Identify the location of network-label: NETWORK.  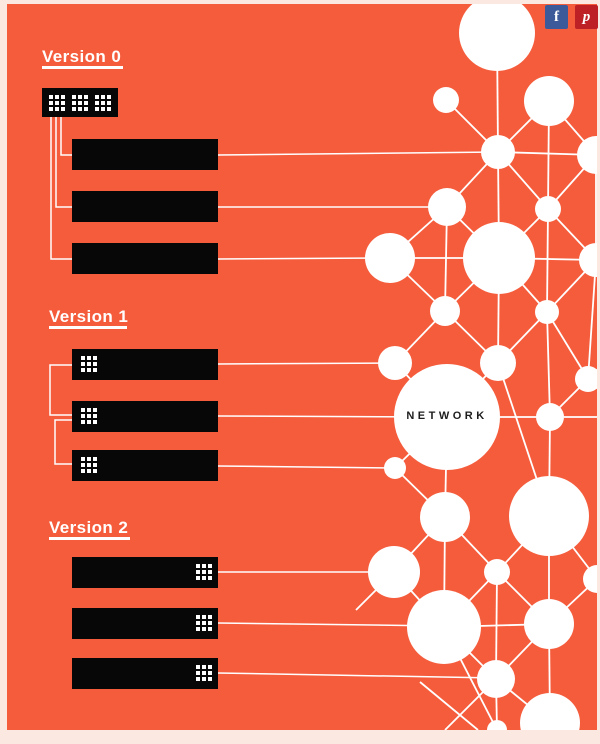
(447, 416).